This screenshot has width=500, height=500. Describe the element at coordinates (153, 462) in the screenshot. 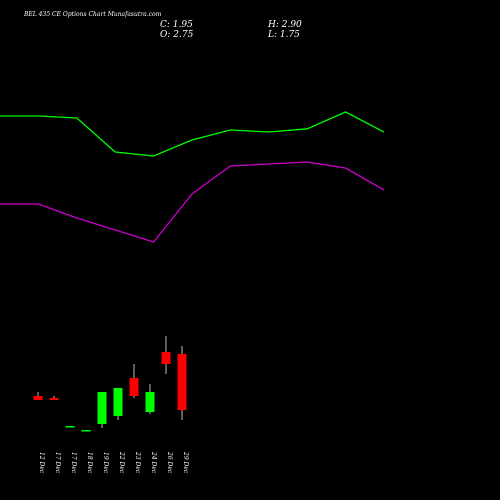

I see `x-tick-label: 24 Dec` at that location.